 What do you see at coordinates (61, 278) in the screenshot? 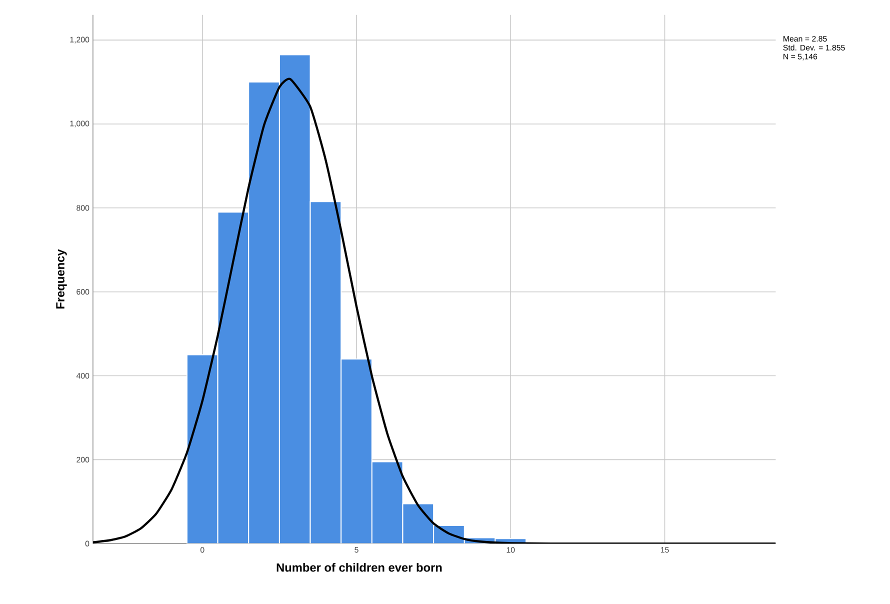
I see `y-axis-title: Frequency` at bounding box center [61, 278].